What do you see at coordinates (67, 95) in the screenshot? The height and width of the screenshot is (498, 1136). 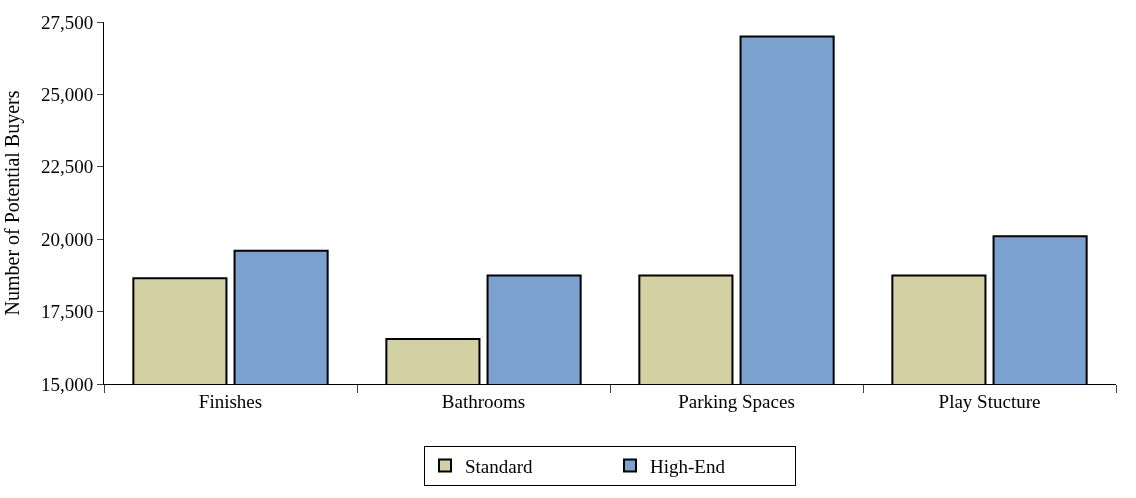 I see `y-tick-label: 25,000` at bounding box center [67, 95].